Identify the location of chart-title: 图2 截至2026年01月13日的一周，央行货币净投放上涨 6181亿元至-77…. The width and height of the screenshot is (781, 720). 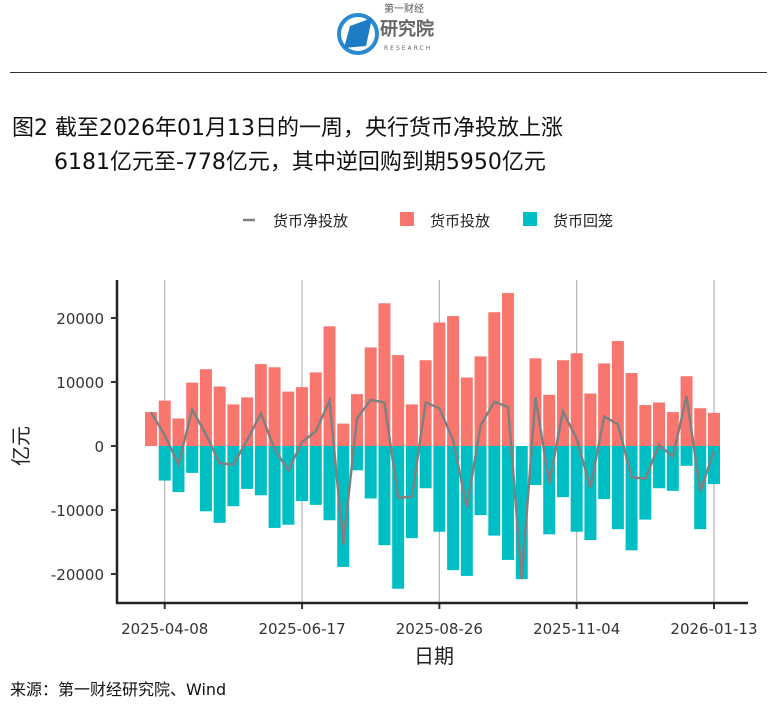
(287, 146).